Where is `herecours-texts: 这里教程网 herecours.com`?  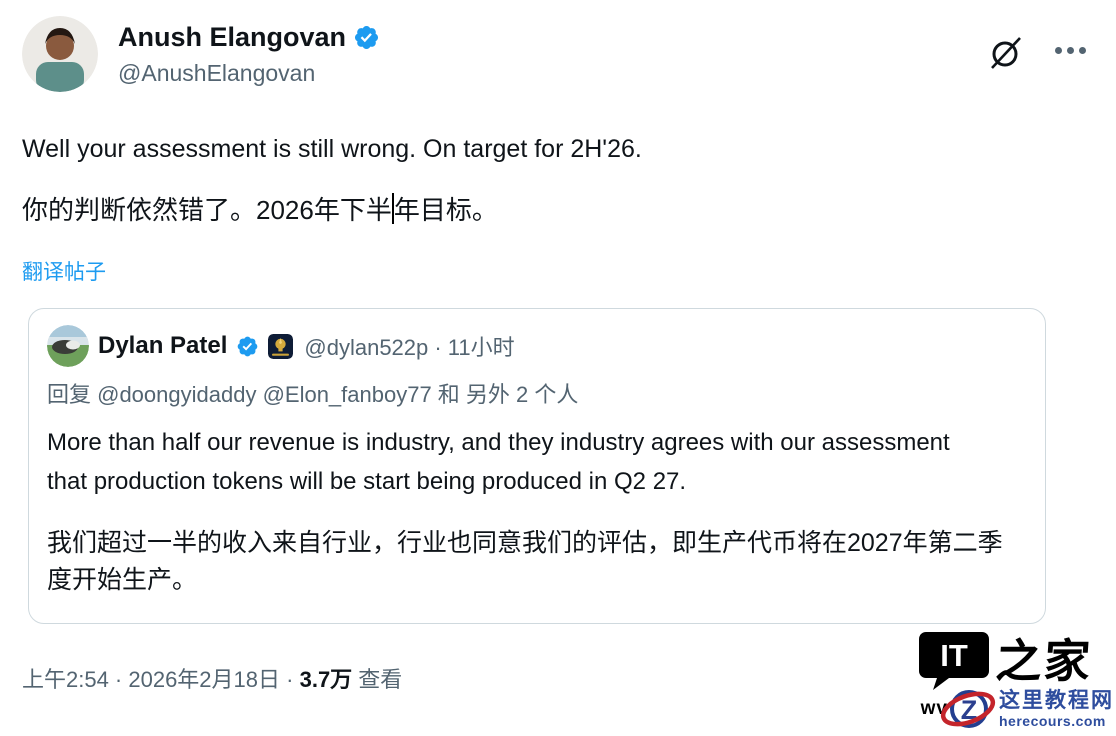
herecours-texts: 这里教程网 herecours.com is located at coordinates (1056, 709).